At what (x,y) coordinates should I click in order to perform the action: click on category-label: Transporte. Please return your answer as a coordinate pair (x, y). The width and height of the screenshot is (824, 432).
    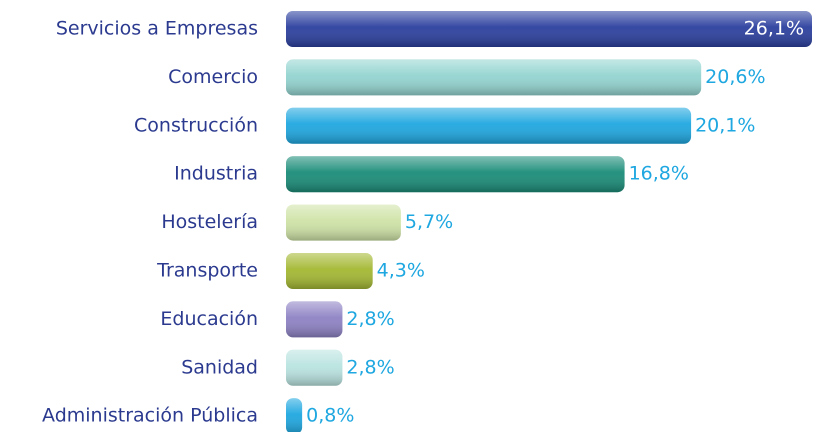
    Looking at the image, I should click on (207, 271).